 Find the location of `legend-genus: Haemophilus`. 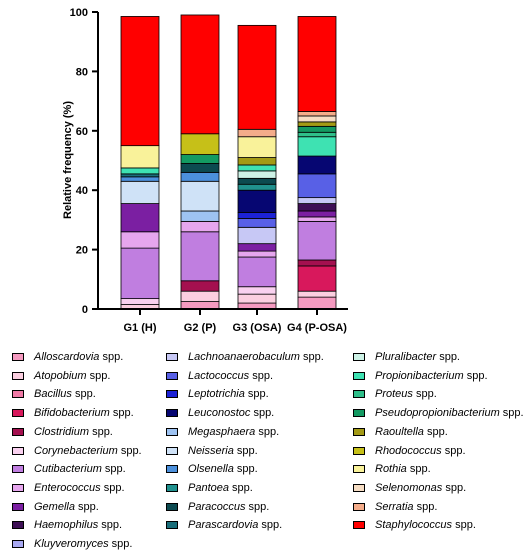

legend-genus: Haemophilus is located at coordinates (66, 525).